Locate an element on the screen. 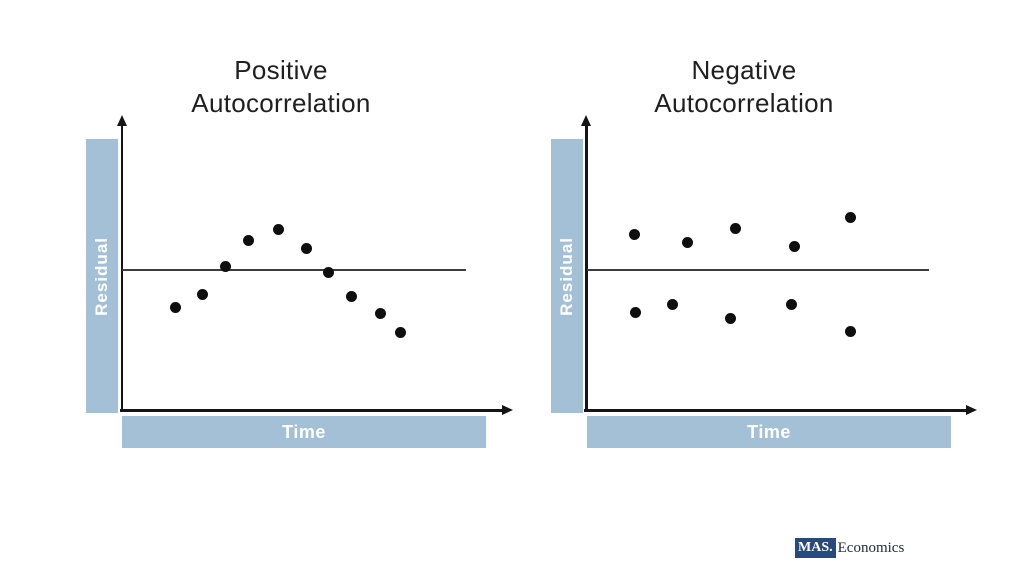 The image size is (1024, 575). chart-title-negative: Negative Autocorrelation is located at coordinates (744, 87).